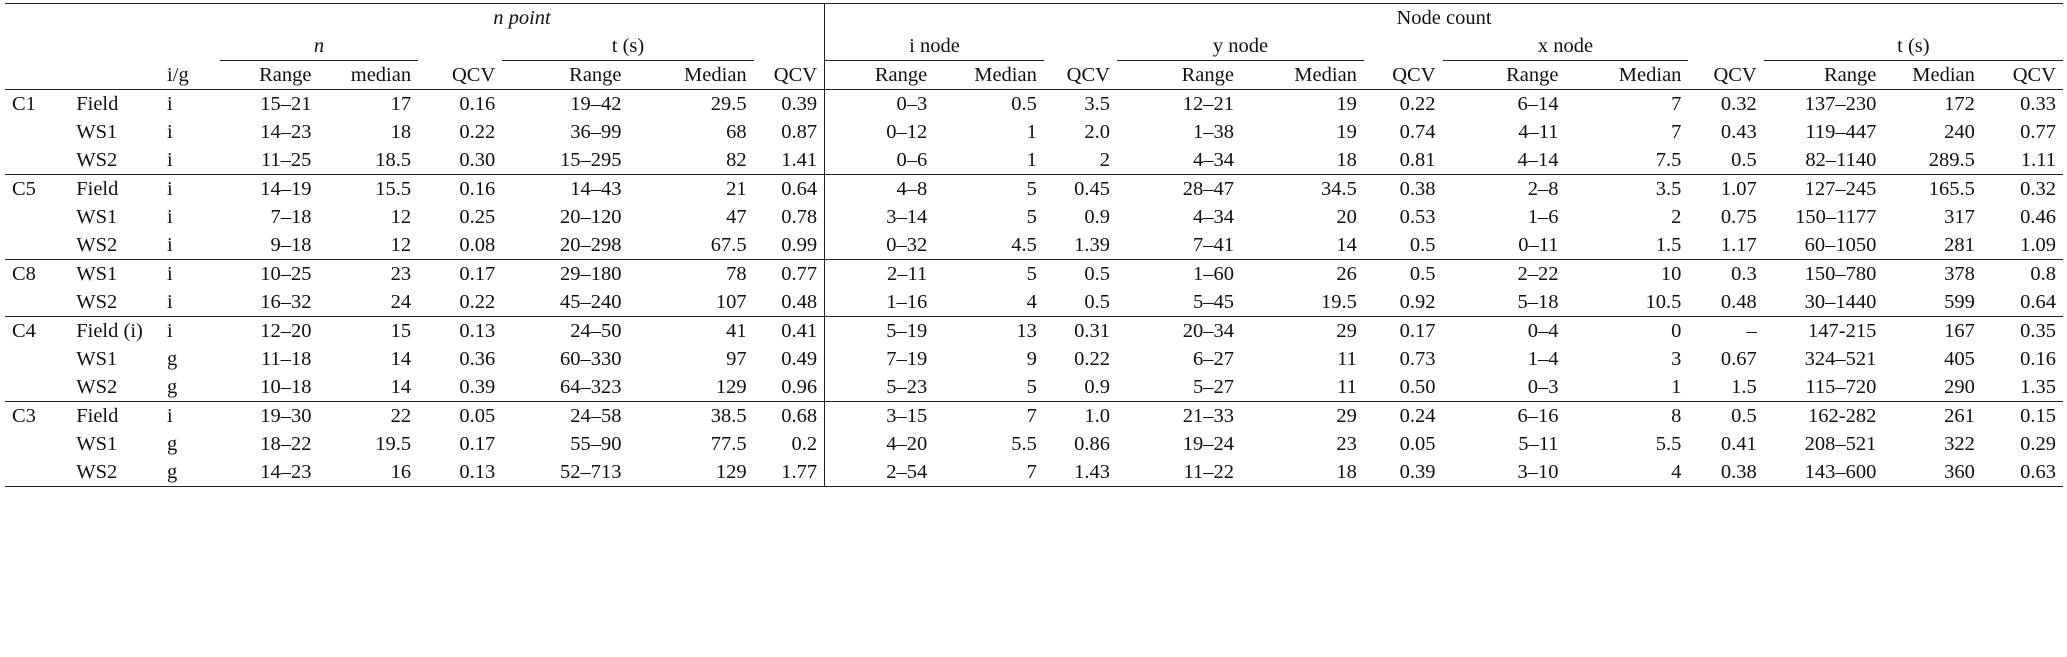  What do you see at coordinates (37, 188) in the screenshot?
I see `group-code: C5` at bounding box center [37, 188].